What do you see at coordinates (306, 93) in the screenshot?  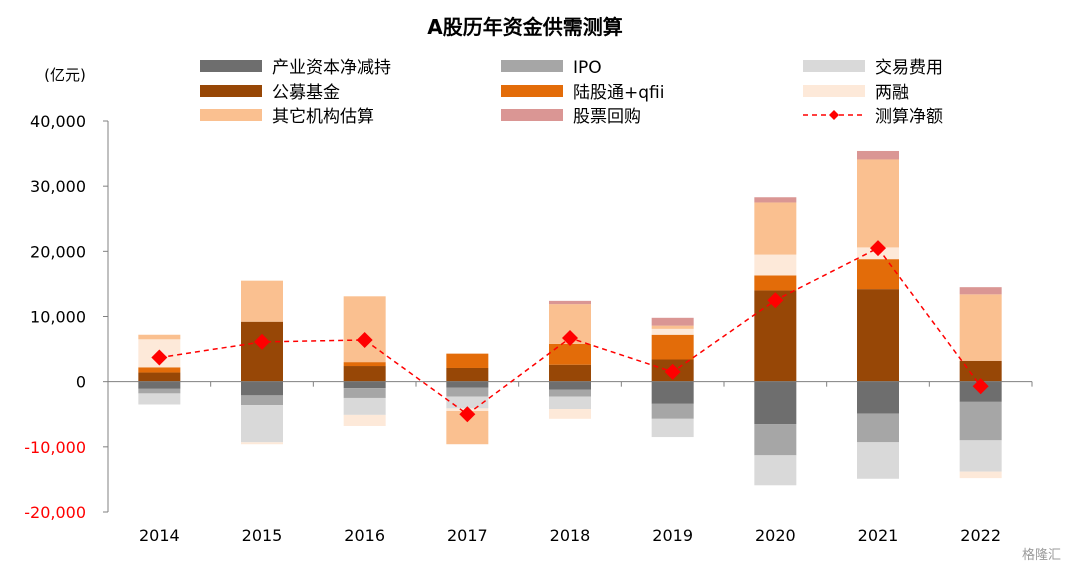 I see `legend-label: 公募基金` at bounding box center [306, 93].